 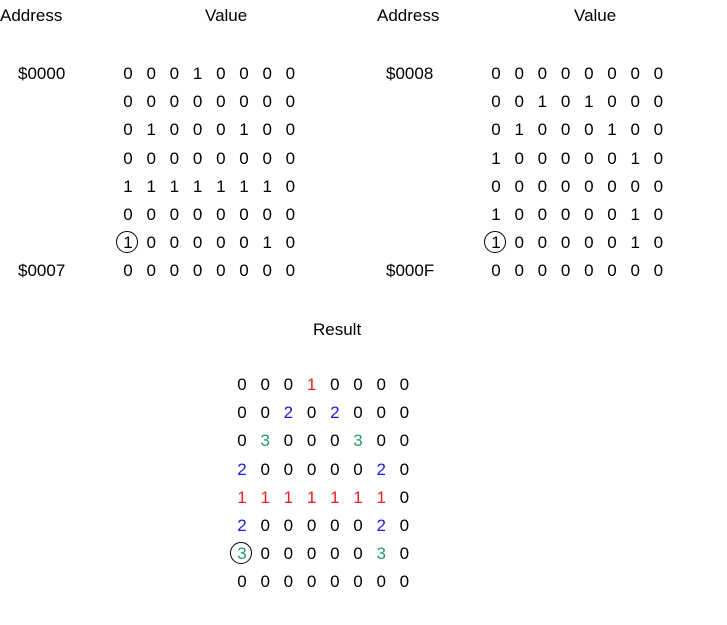 I want to click on right-value-header: Value, so click(x=595, y=15).